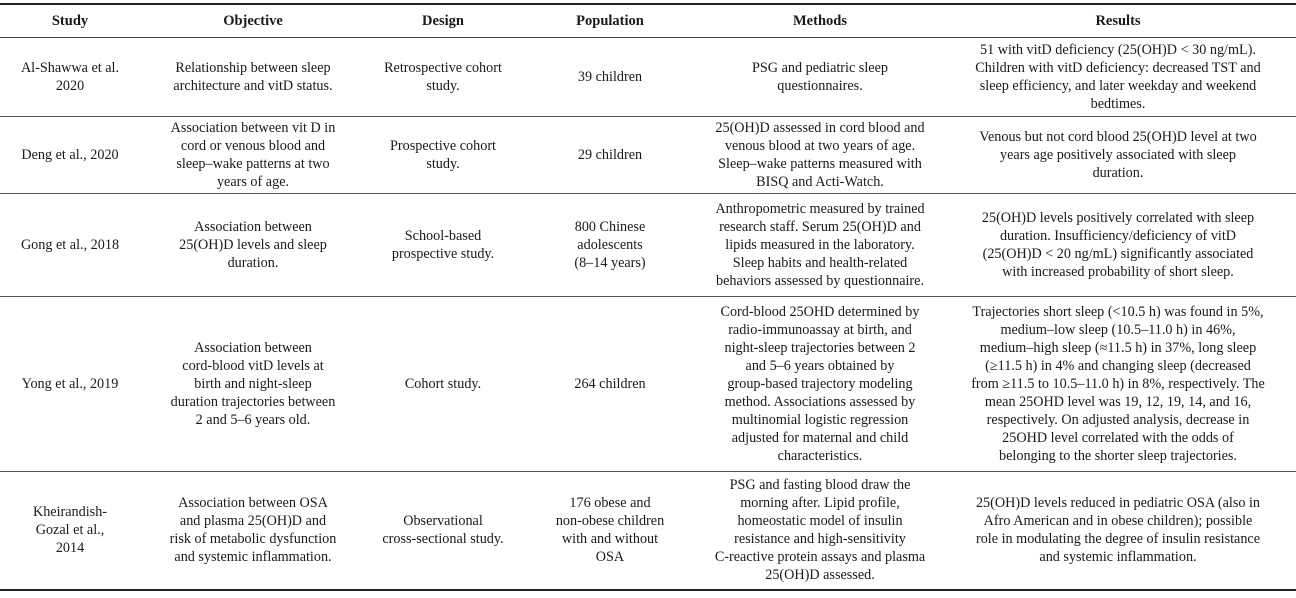 The image size is (1296, 598). I want to click on cell-design: Observational cross-sectional study., so click(443, 530).